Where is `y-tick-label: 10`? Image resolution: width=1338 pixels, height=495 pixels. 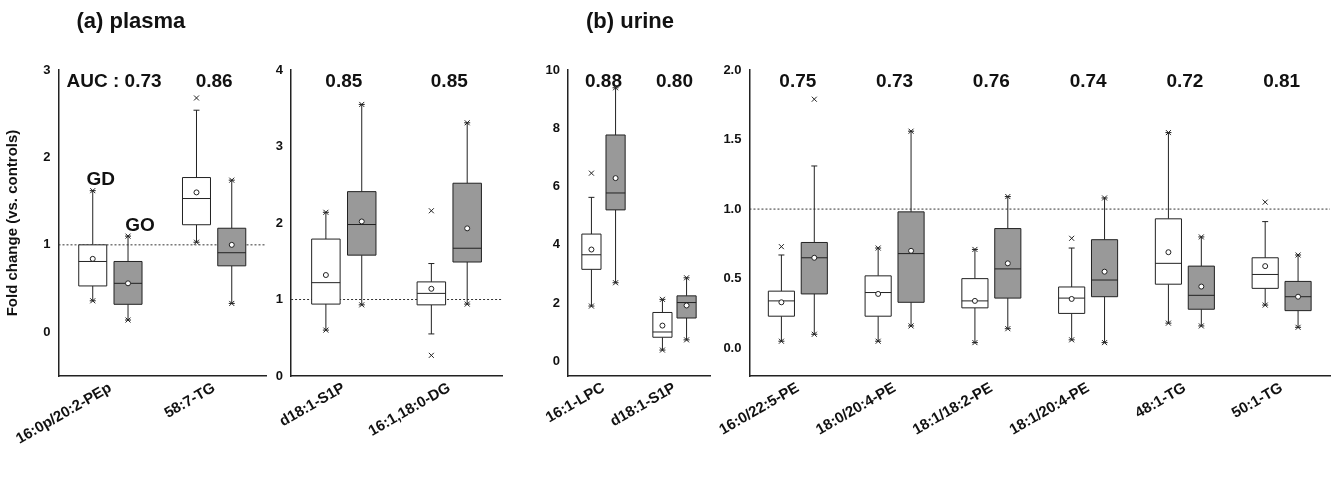
y-tick-label: 10 is located at coordinates (552, 69).